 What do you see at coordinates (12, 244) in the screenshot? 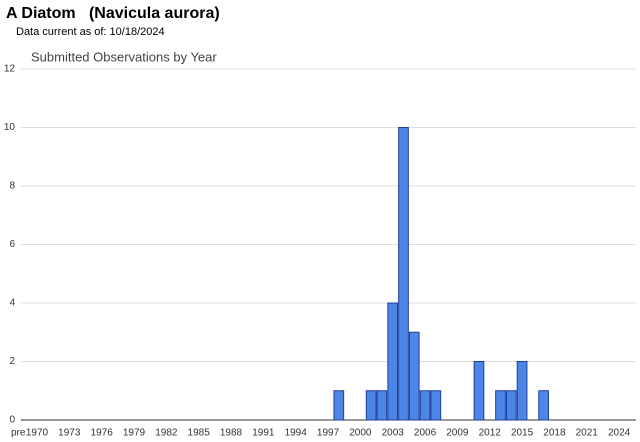
I see `y-tick-label: 6` at bounding box center [12, 244].